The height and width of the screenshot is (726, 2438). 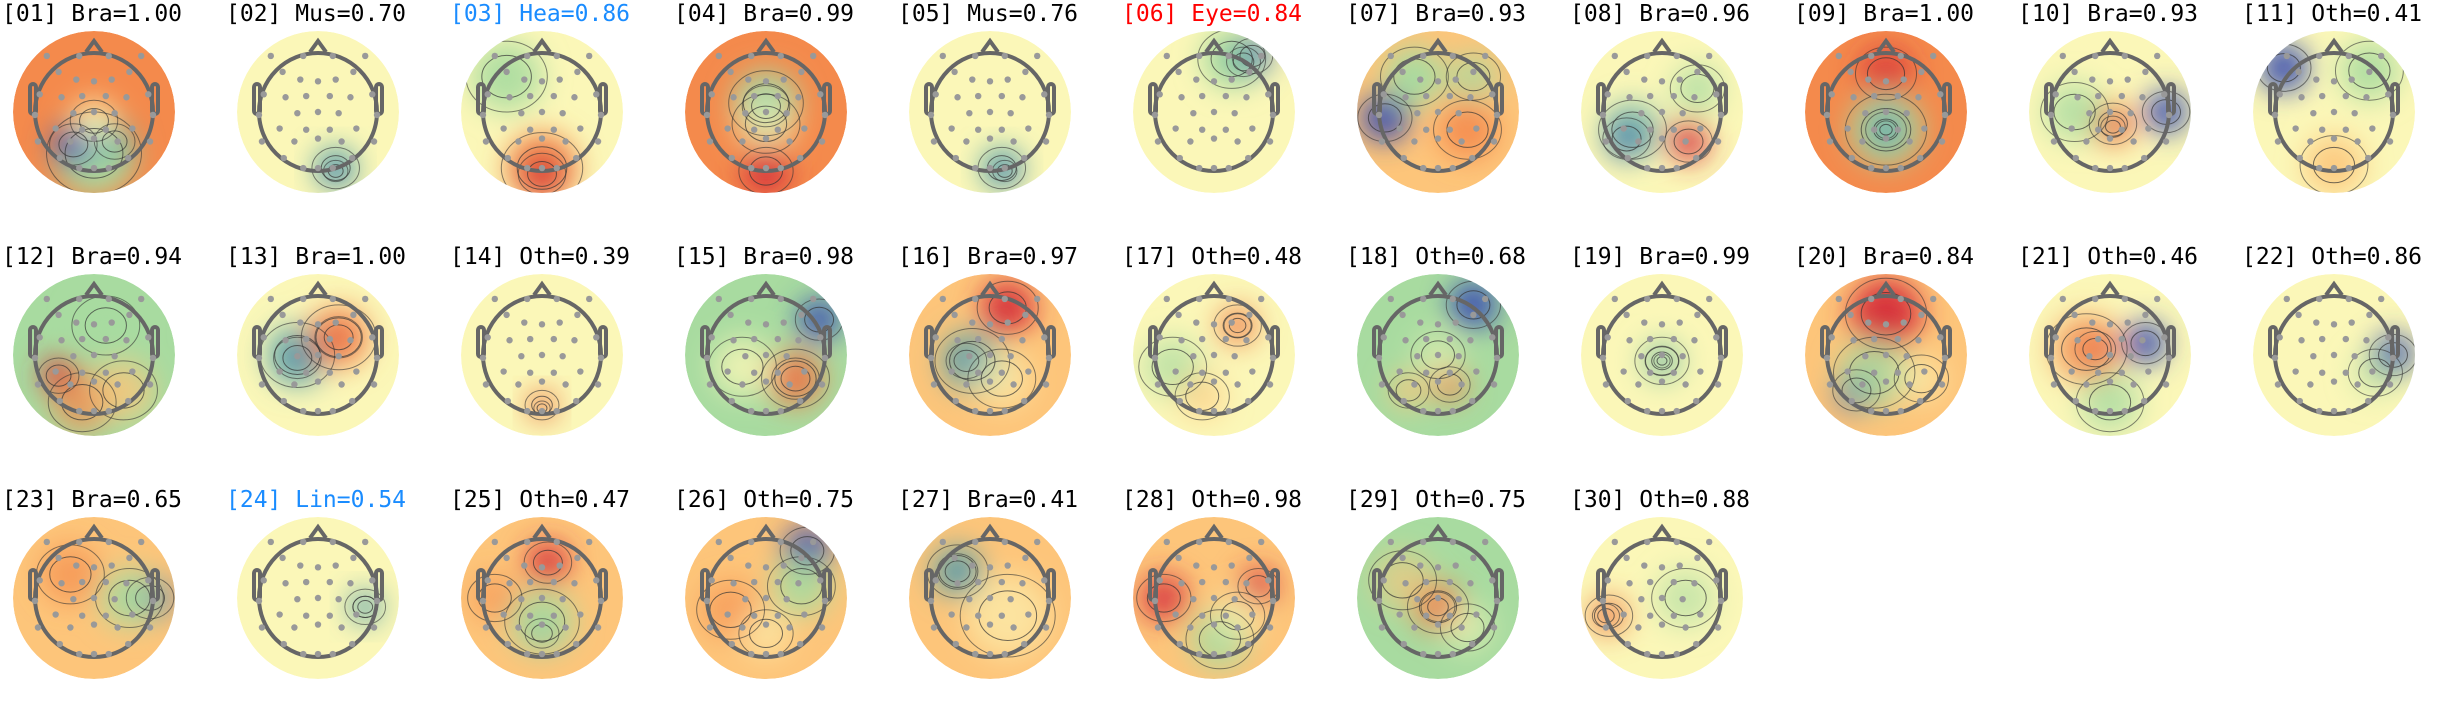 What do you see at coordinates (1458, 120) in the screenshot?
I see `component-panel: [07] Bra=0.93` at bounding box center [1458, 120].